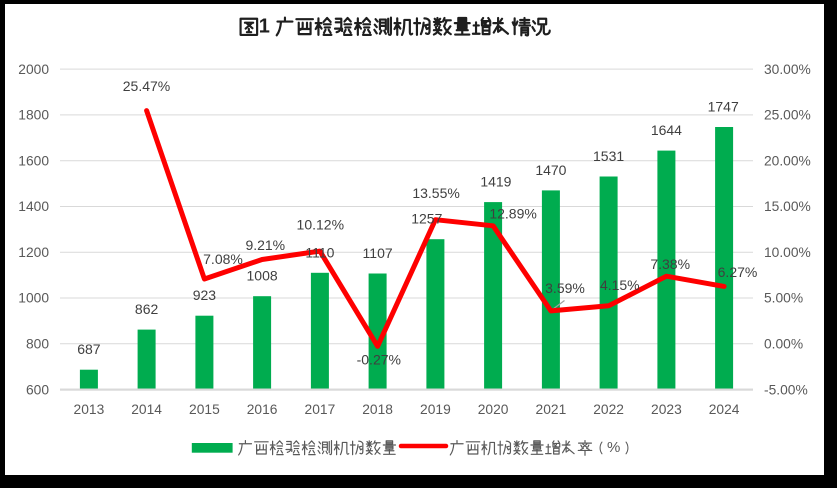  Describe the element at coordinates (786, 389) in the screenshot. I see `svg-text: -5.00%` at that location.